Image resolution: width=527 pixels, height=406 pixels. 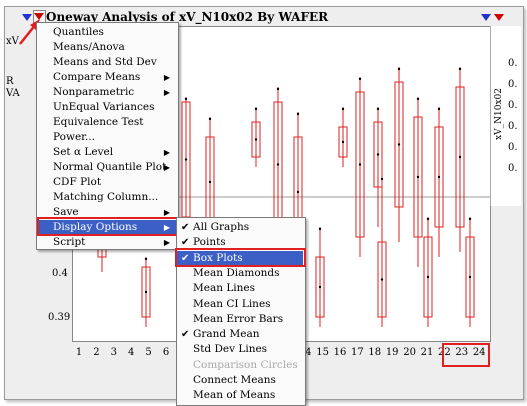 What do you see at coordinates (234, 395) in the screenshot?
I see `submenu-item-label: Mean of Means` at bounding box center [234, 395].